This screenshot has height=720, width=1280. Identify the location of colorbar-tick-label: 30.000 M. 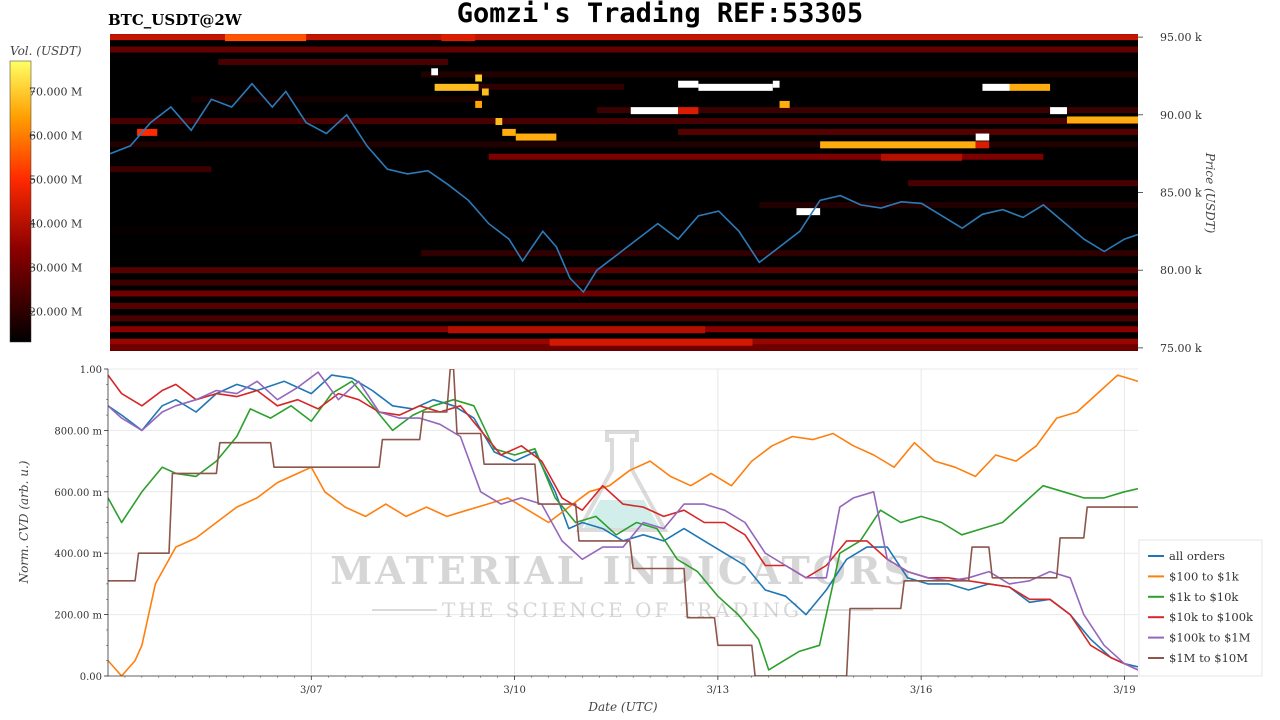
(55, 267).